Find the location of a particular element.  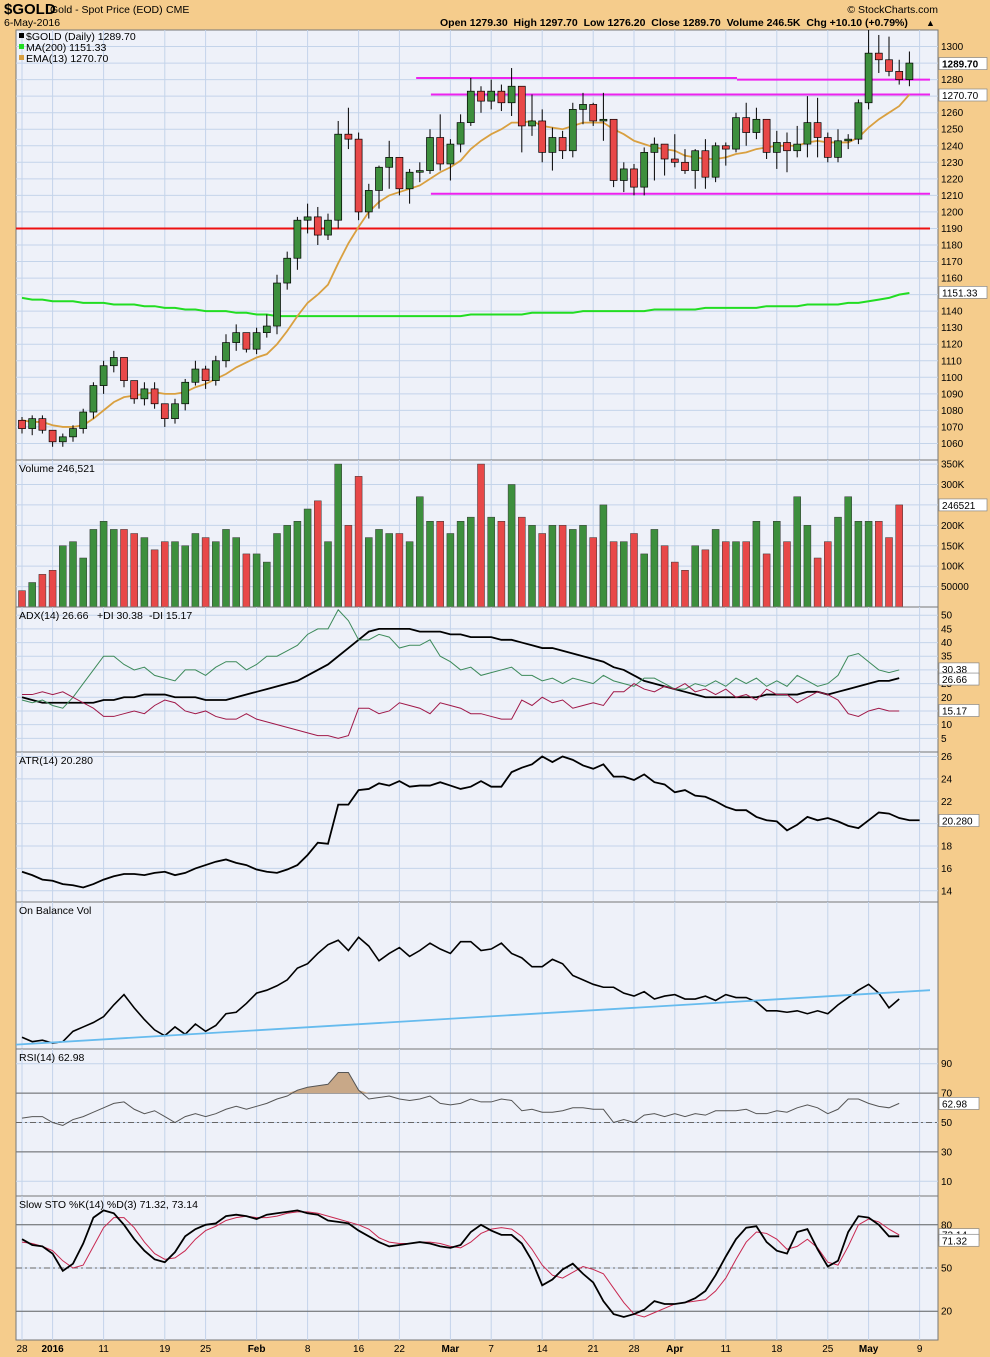

bottom-x-tick-label: 2016 is located at coordinates (52, 1349).